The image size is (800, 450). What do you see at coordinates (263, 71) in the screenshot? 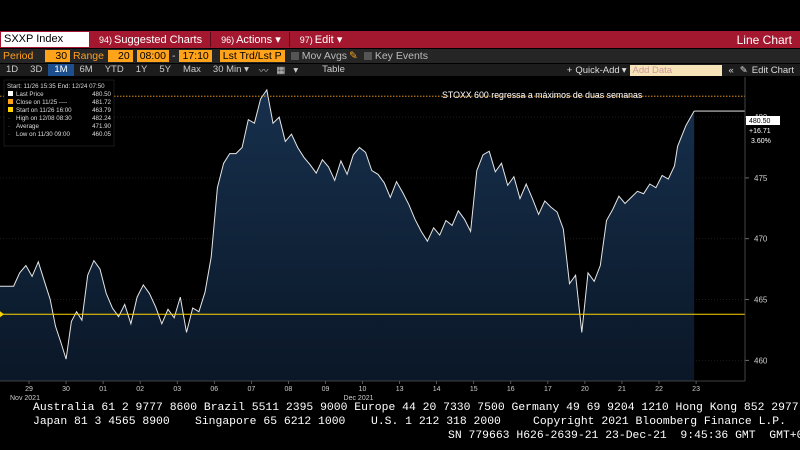
I see `line-style-icon: 〰` at bounding box center [263, 71].